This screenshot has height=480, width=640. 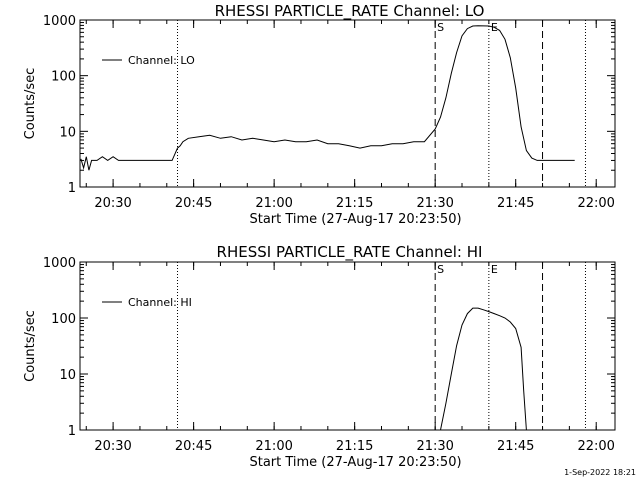 What do you see at coordinates (483, 369) in the screenshot?
I see `series-line` at bounding box center [483, 369].